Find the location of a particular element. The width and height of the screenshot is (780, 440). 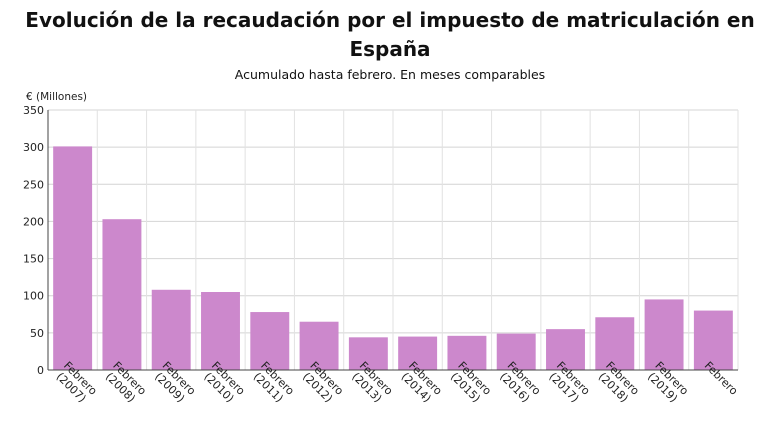

y-tick-label: 100 is located at coordinates (33, 296).